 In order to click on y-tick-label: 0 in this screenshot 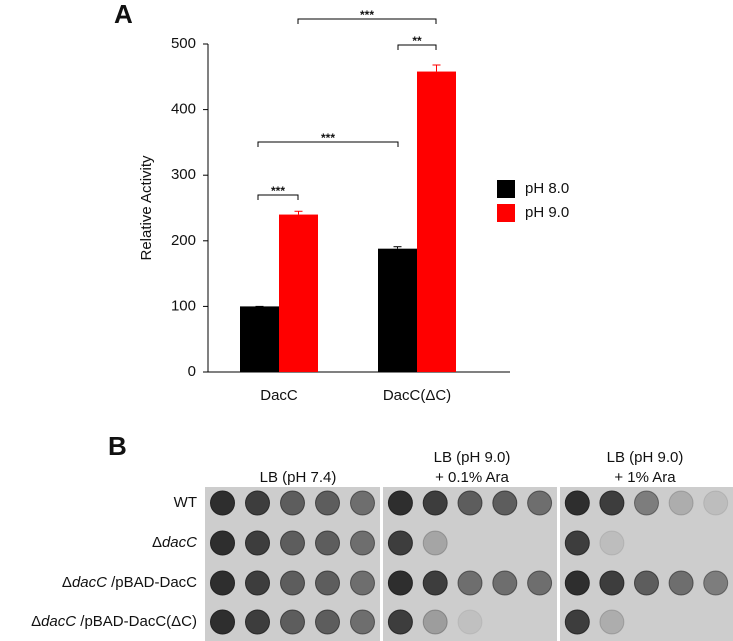, I will do `click(192, 371)`.